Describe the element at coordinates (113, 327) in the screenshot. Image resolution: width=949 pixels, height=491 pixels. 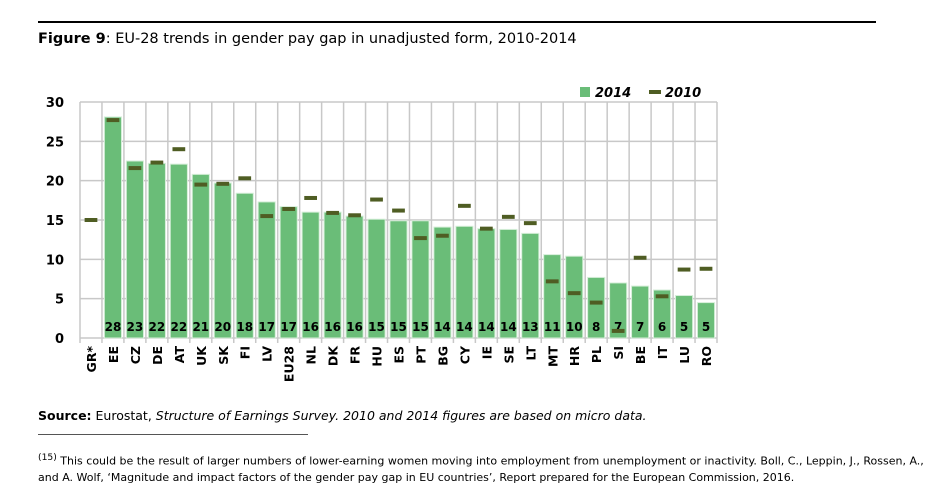
I see `data-label: 28` at that location.